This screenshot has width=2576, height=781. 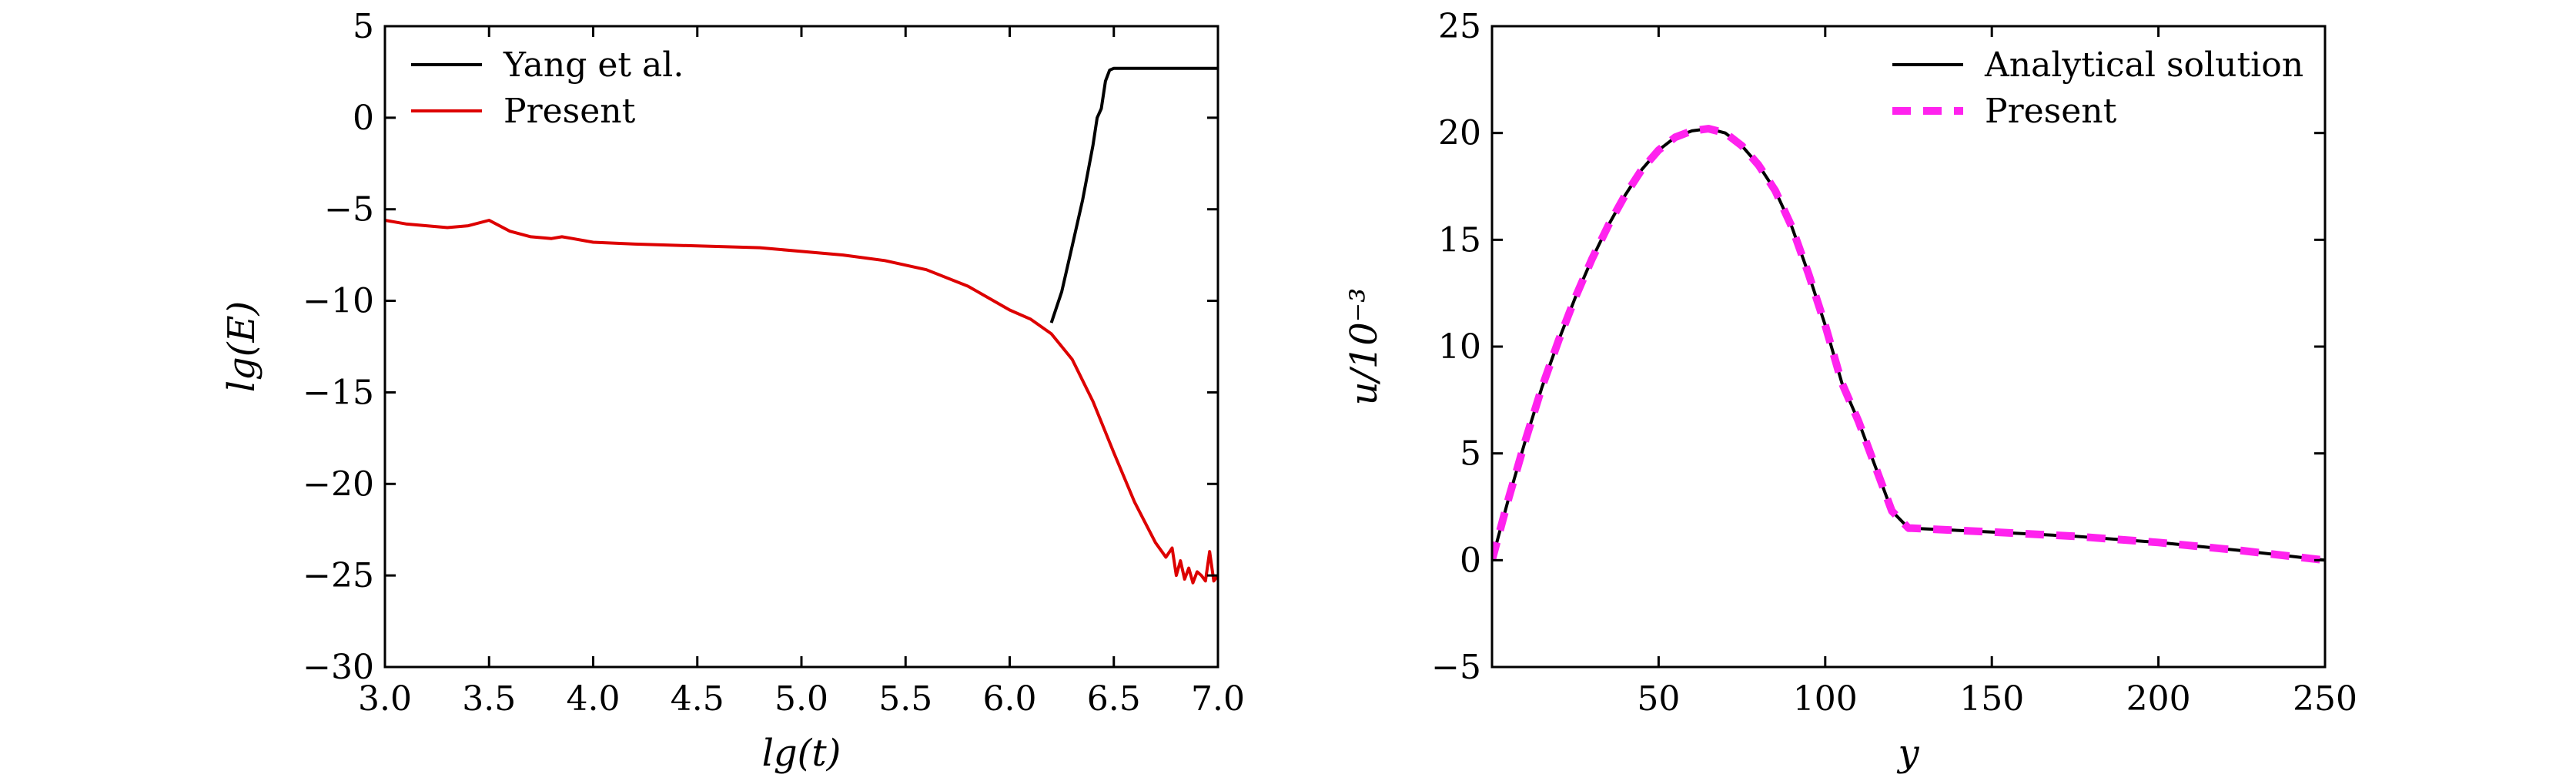 I want to click on left-y-tick-label: −10, so click(x=339, y=302).